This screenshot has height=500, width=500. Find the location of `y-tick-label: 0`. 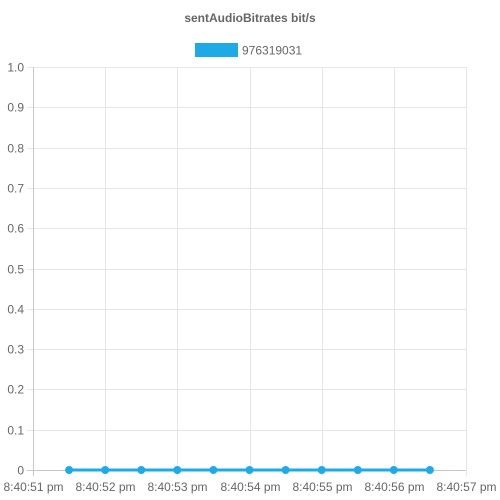

y-tick-label: 0 is located at coordinates (20, 471).